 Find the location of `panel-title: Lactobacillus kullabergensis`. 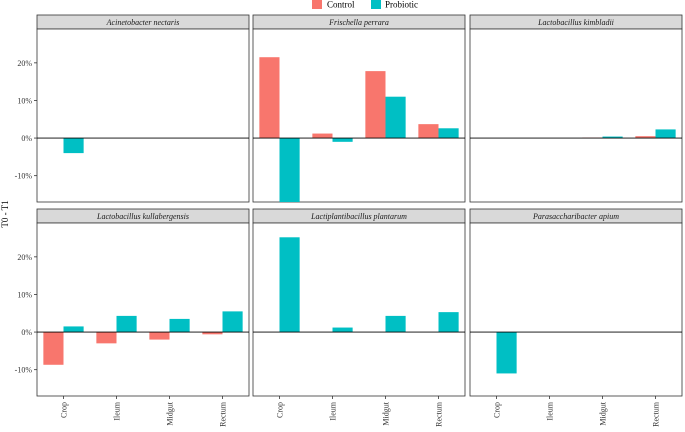

panel-title: Lactobacillus kullabergensis is located at coordinates (142, 216).